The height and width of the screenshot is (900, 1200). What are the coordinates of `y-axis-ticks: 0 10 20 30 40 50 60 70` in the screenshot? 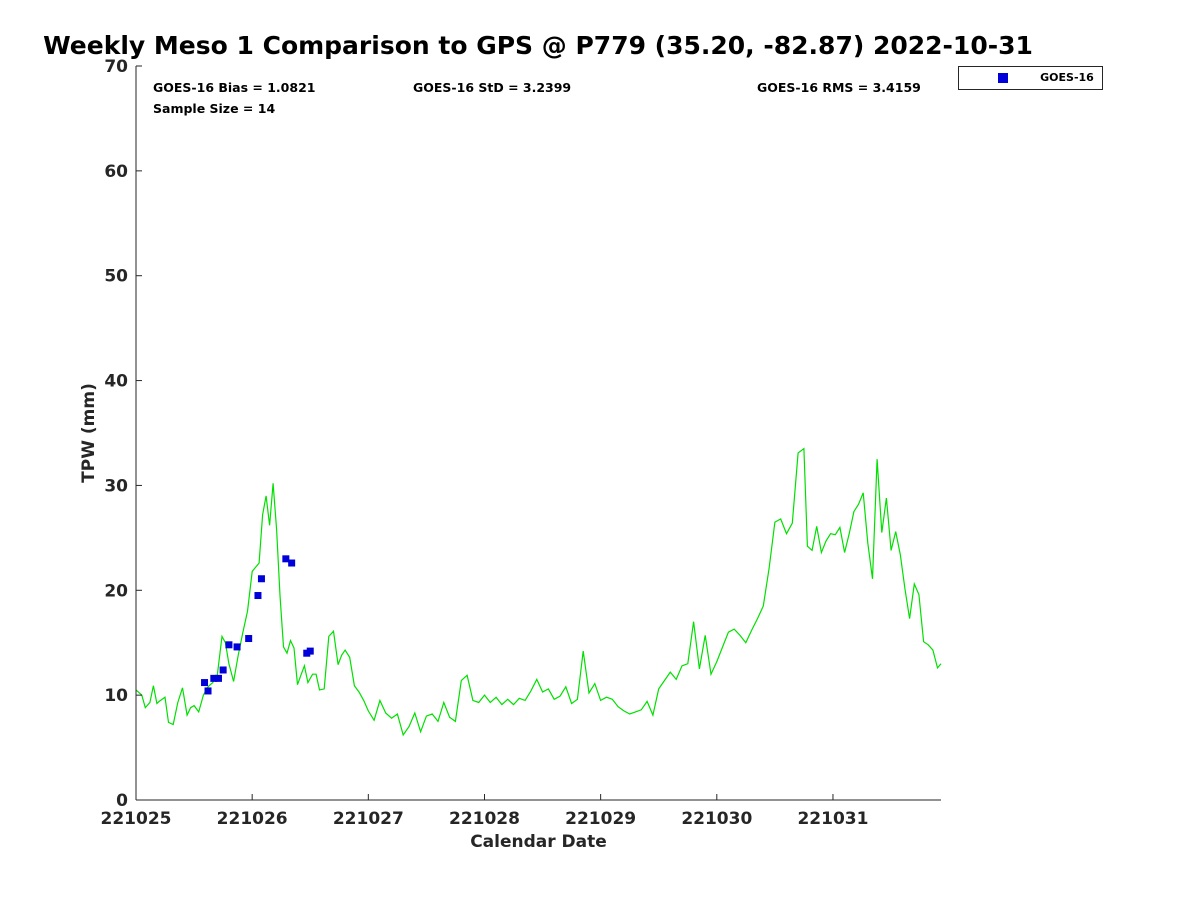 It's located at (123, 434).